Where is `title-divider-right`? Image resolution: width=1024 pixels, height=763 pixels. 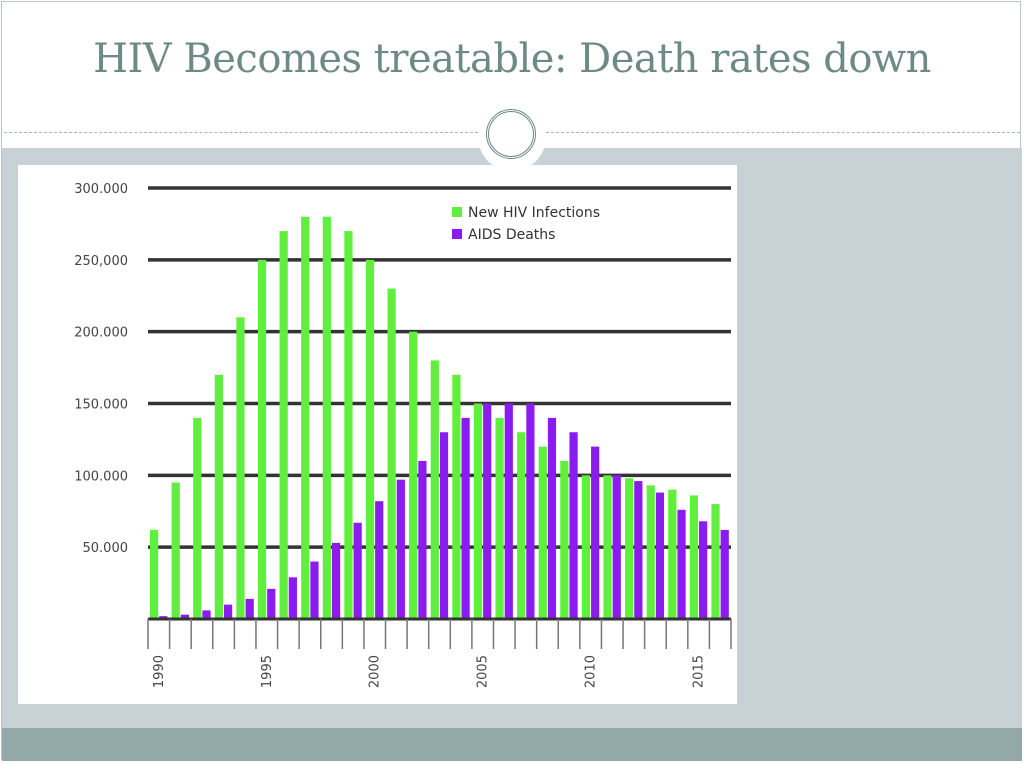 title-divider-right is located at coordinates (783, 132).